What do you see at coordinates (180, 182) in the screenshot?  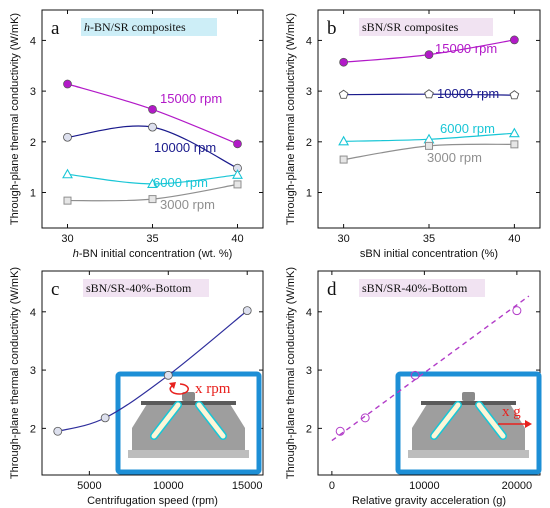 I see `series-label: 6000 rpm` at bounding box center [180, 182].